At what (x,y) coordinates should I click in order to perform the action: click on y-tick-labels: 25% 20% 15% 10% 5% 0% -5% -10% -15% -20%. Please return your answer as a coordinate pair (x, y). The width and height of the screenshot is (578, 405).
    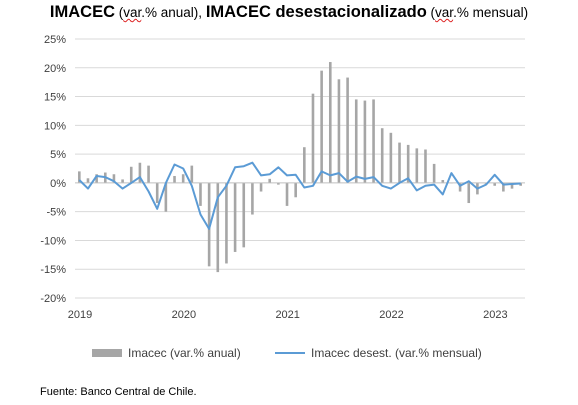
    Looking at the image, I should click on (53, 169).